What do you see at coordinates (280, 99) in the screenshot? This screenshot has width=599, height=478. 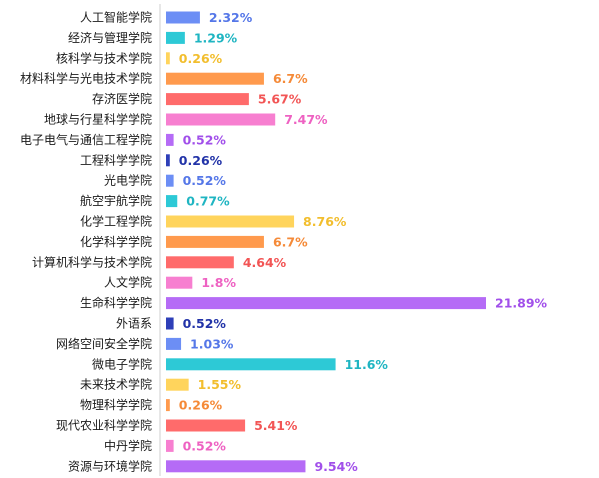 I see `value-label-4: 5.67%` at bounding box center [280, 99].